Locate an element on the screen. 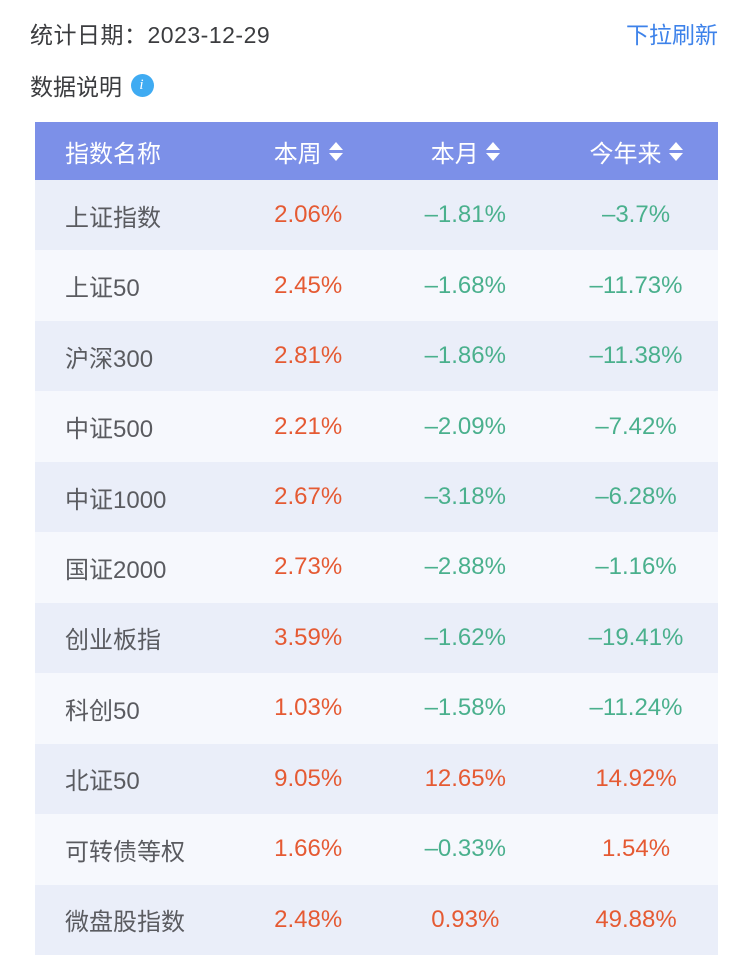 Image resolution: width=750 pixels, height=955 pixels. table-row: 中证500 2.21% –2.09% –7.42% is located at coordinates (376, 426).